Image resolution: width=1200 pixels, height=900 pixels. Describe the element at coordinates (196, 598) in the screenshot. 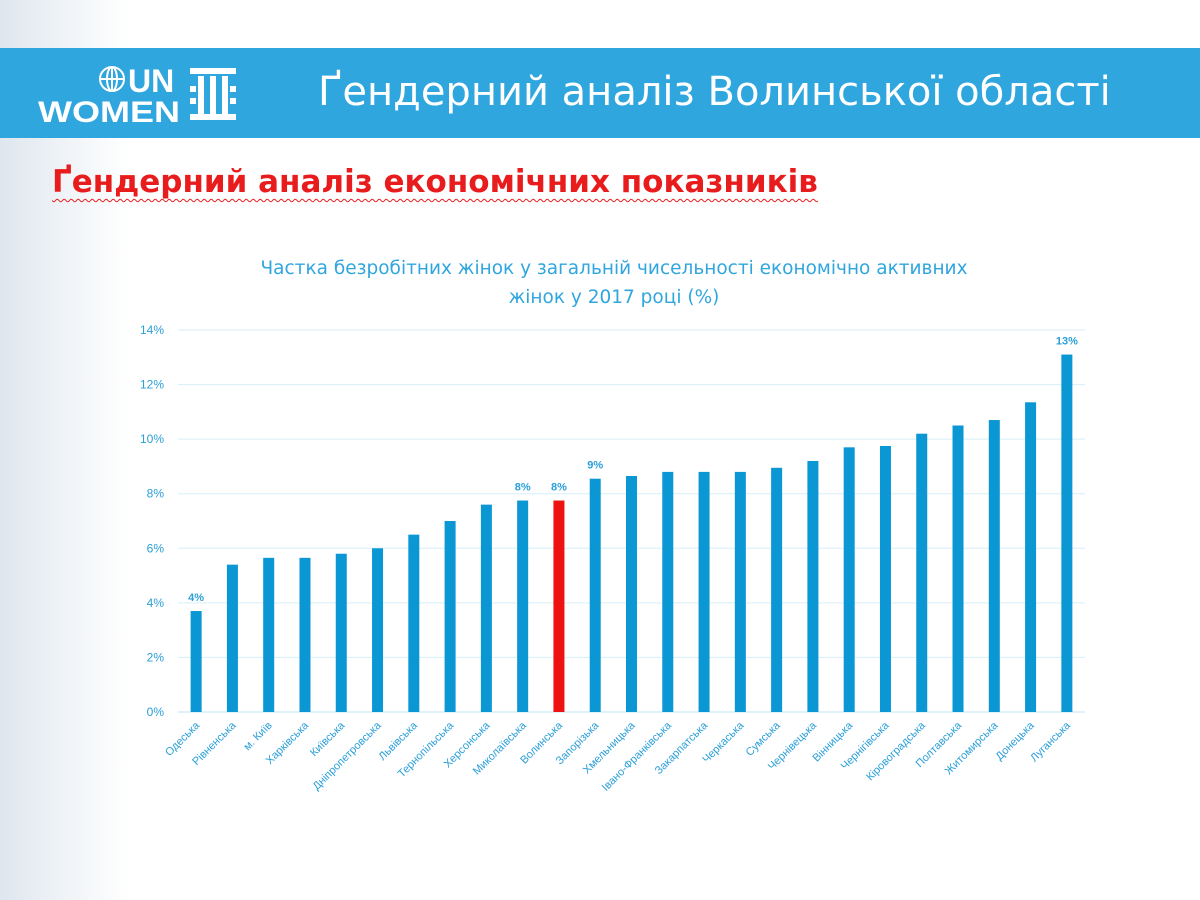

I see `data-label: 4%` at that location.